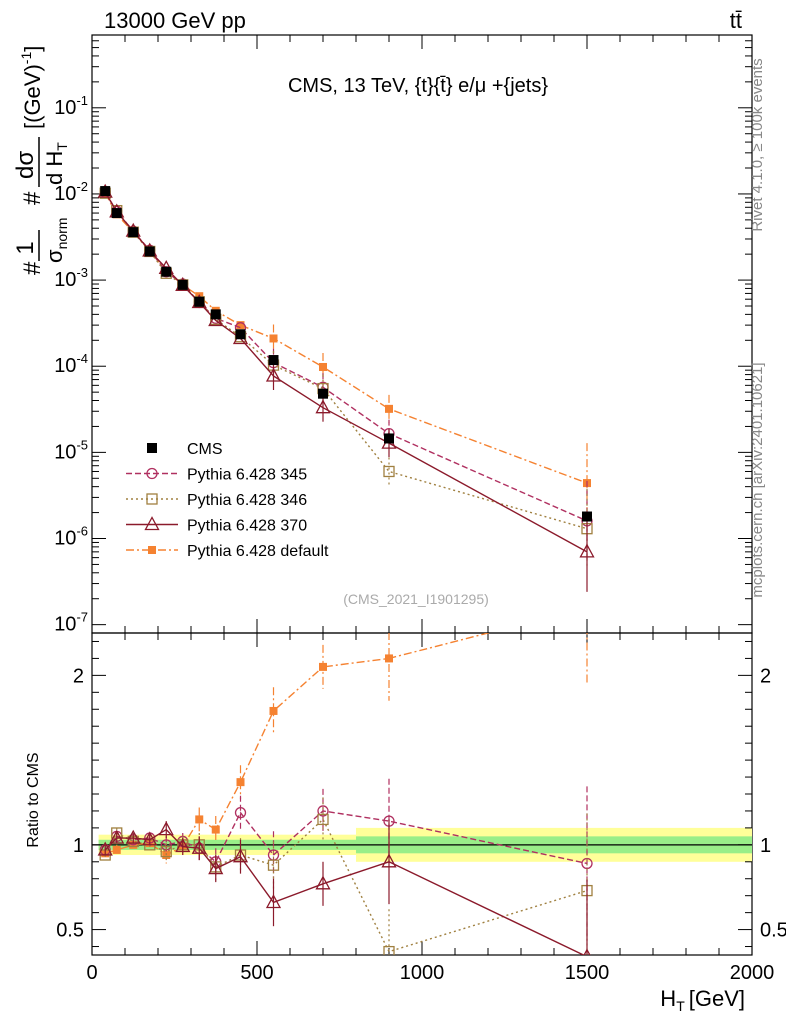 The image size is (786, 1024). Describe the element at coordinates (71, 537) in the screenshot. I see `y-tick-label: 10⁻⁶` at that location.